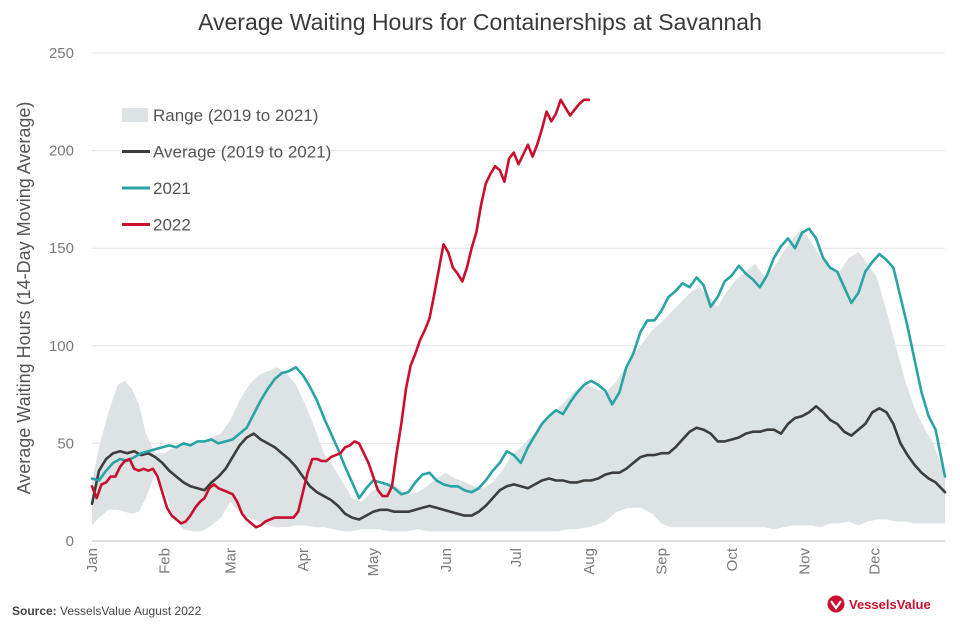 Image resolution: width=960 pixels, height=625 pixels. What do you see at coordinates (172, 225) in the screenshot?
I see `legend-label-y2022: 2022` at bounding box center [172, 225].